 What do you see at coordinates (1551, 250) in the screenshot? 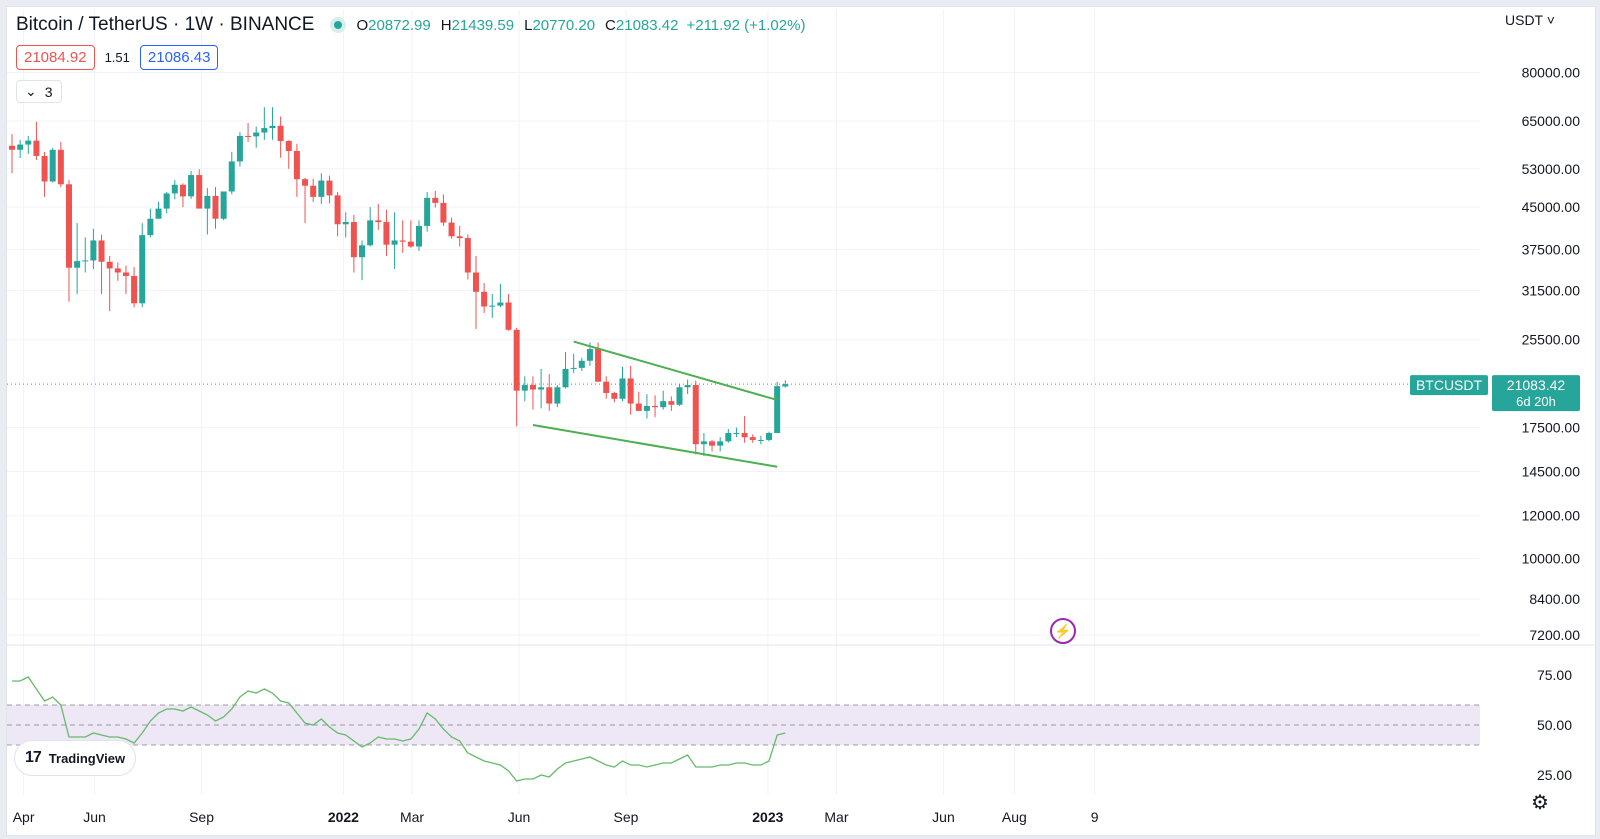
I see `price-axis-tick-label: 37500.00` at bounding box center [1551, 250].